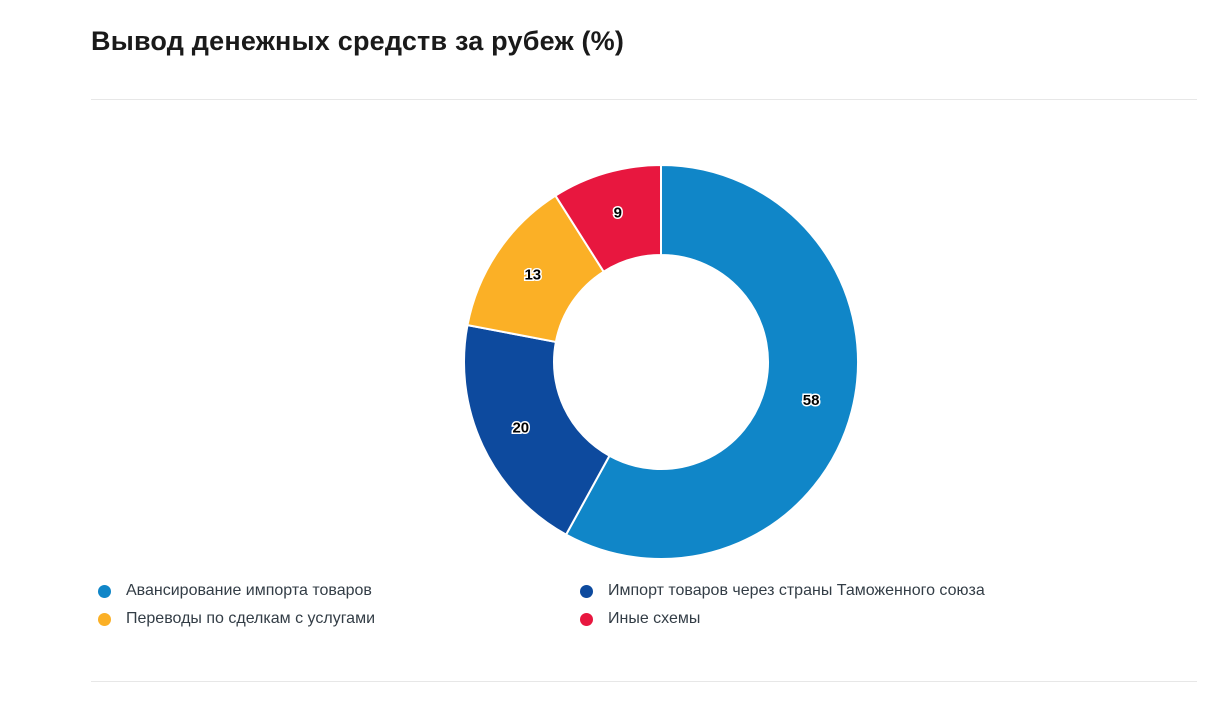  I want to click on segment-value-label-3: 13, so click(532, 274).